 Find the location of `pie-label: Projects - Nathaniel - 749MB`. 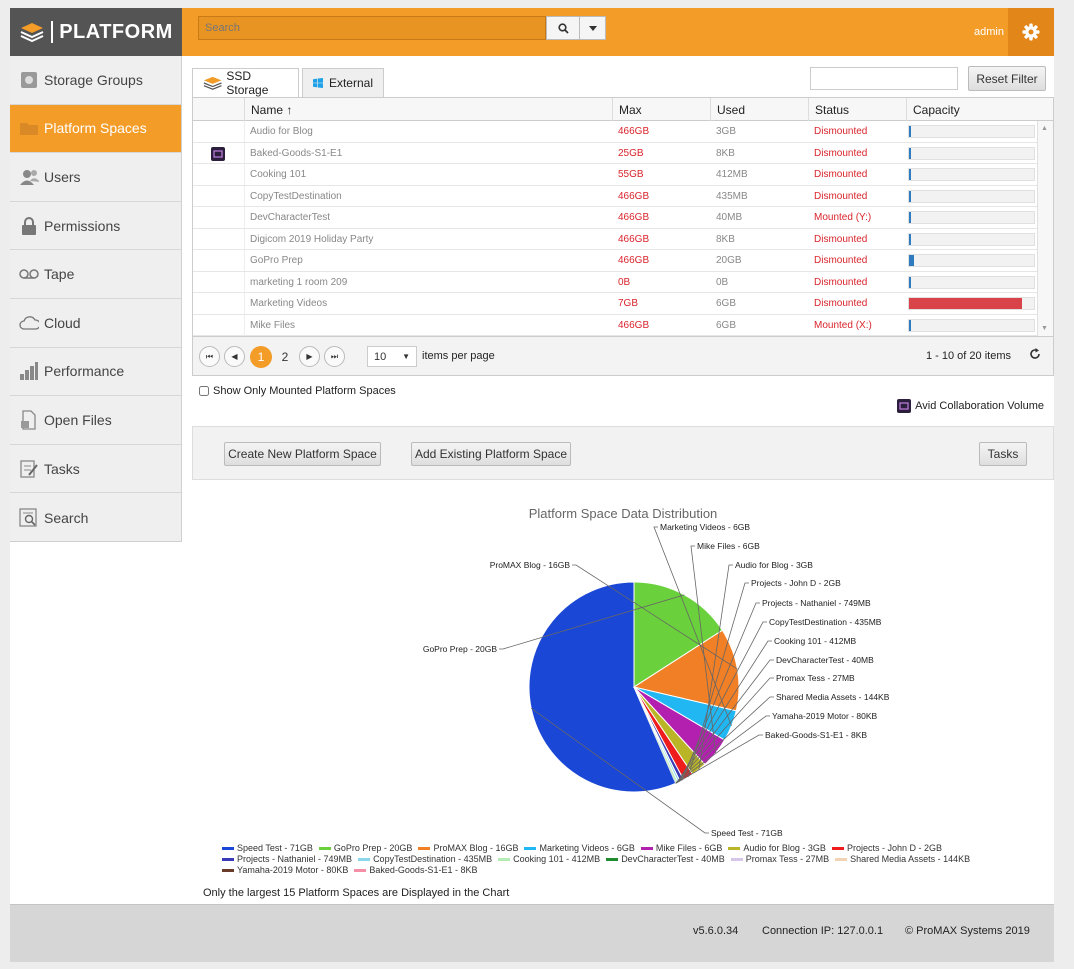

pie-label: Projects - Nathaniel - 749MB is located at coordinates (816, 603).